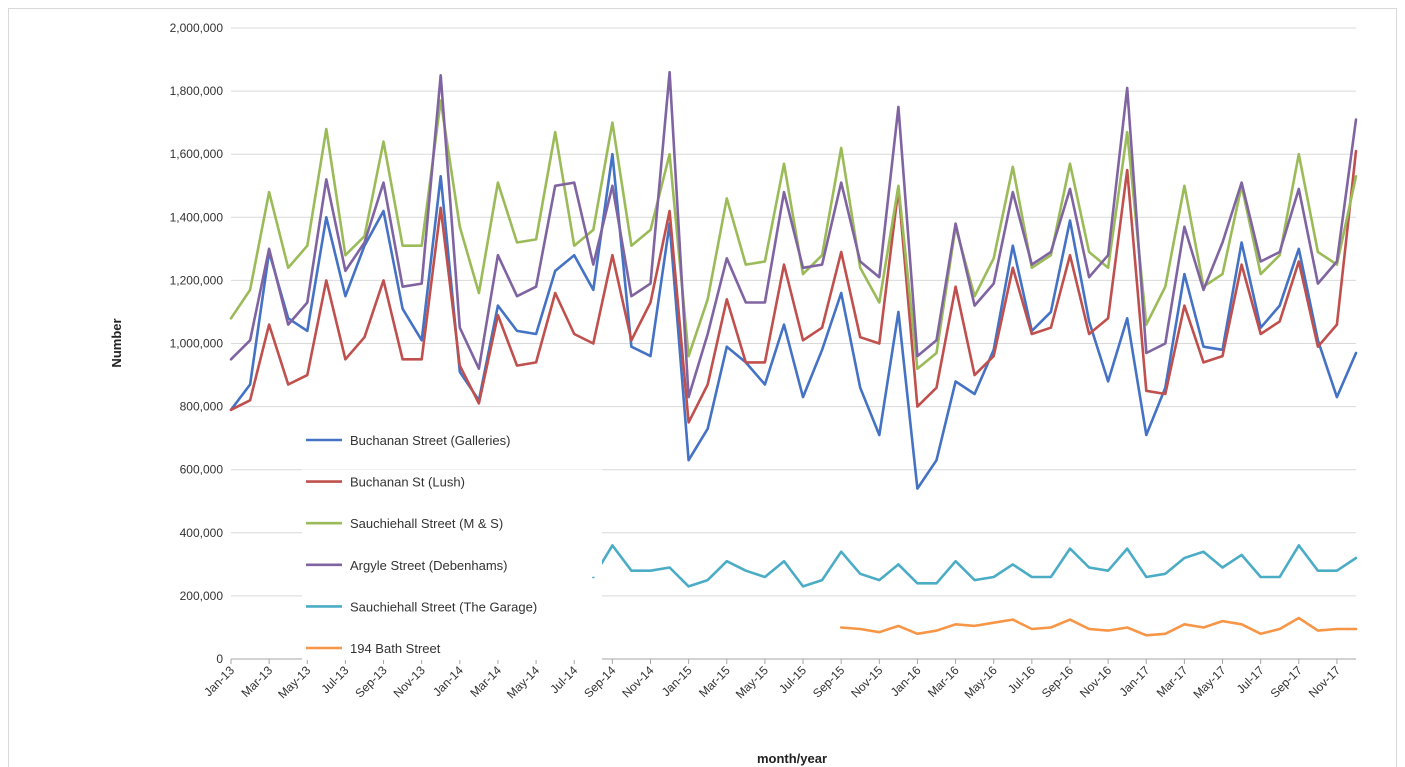  I want to click on legend-label: 194 Bath Street, so click(395, 648).